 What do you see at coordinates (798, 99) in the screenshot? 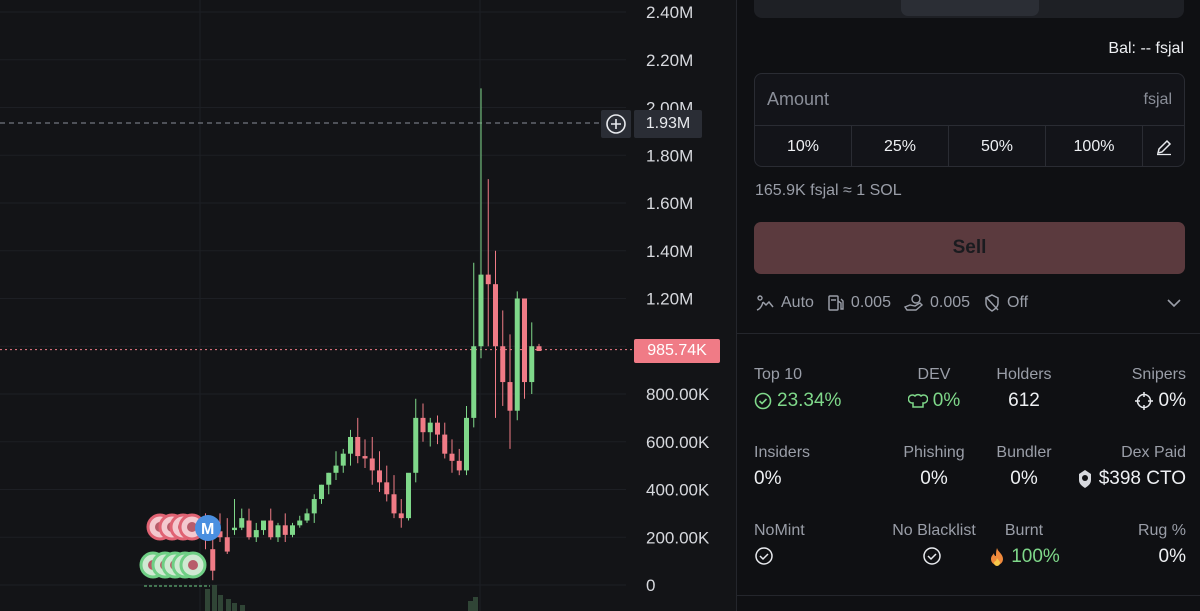
I see `amount-input: Amount` at bounding box center [798, 99].